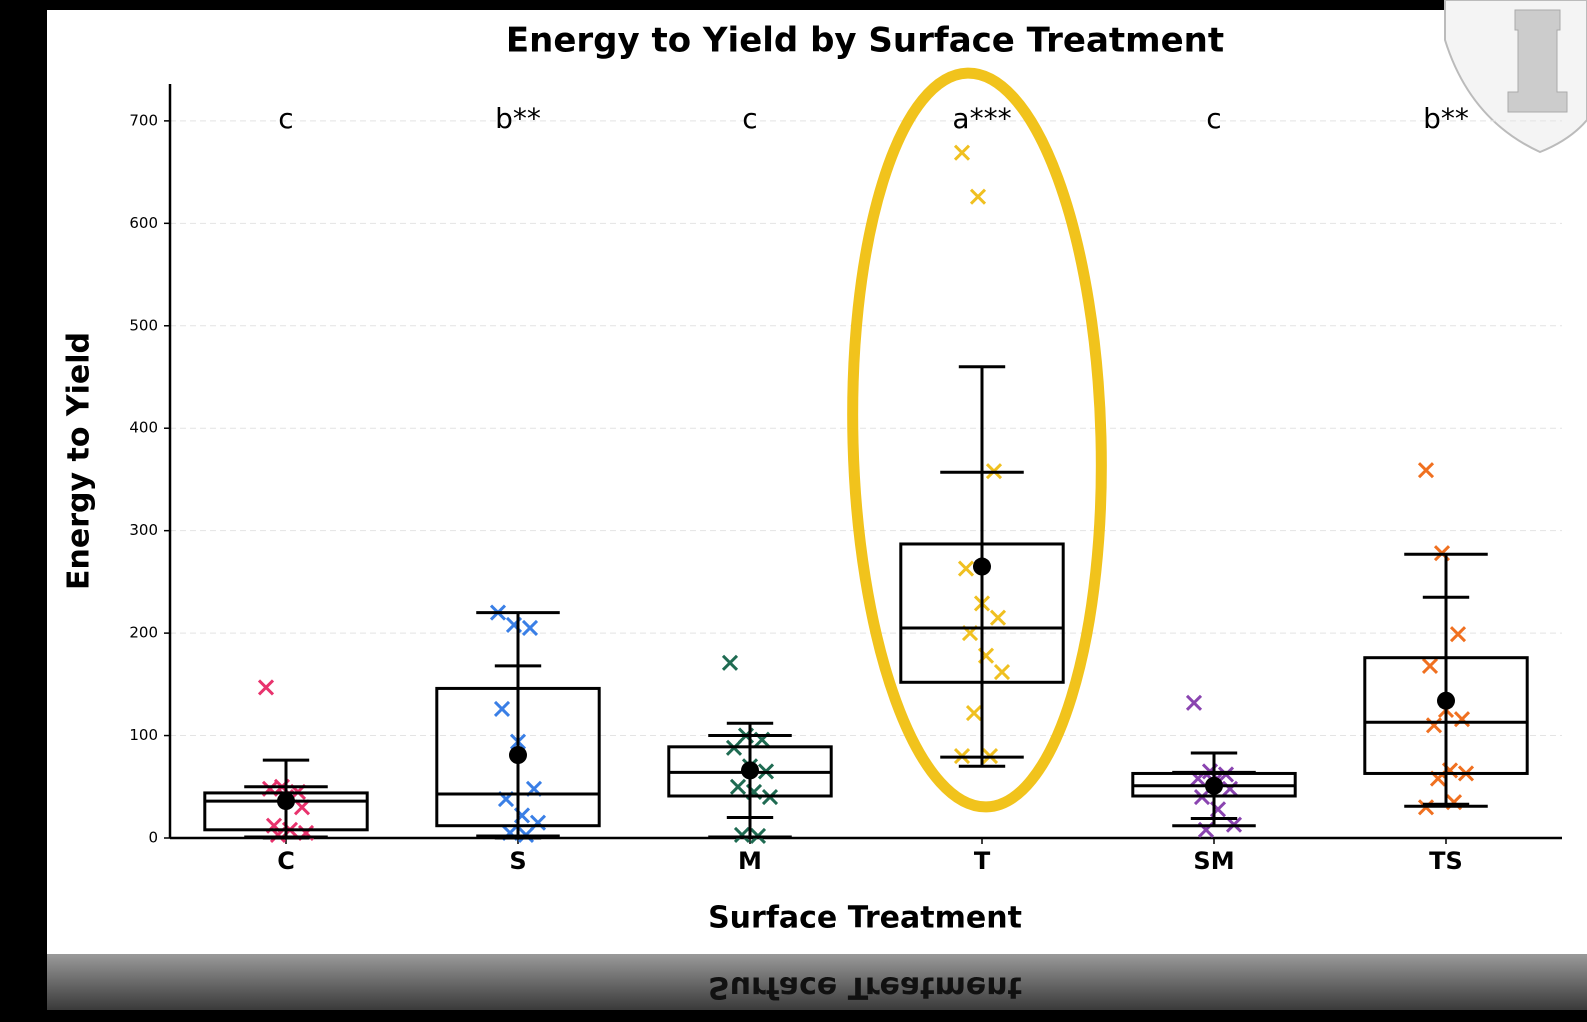  What do you see at coordinates (865, 987) in the screenshot?
I see `reflected-x-label: Surface Treatment` at bounding box center [865, 987].